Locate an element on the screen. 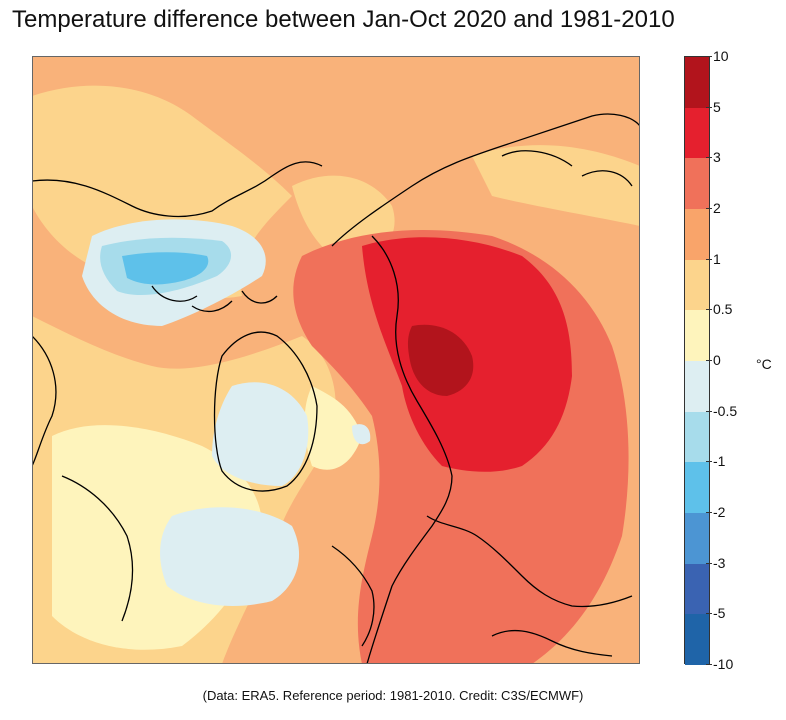 The height and width of the screenshot is (720, 786). coastline-north-america-east is located at coordinates (97, 548).